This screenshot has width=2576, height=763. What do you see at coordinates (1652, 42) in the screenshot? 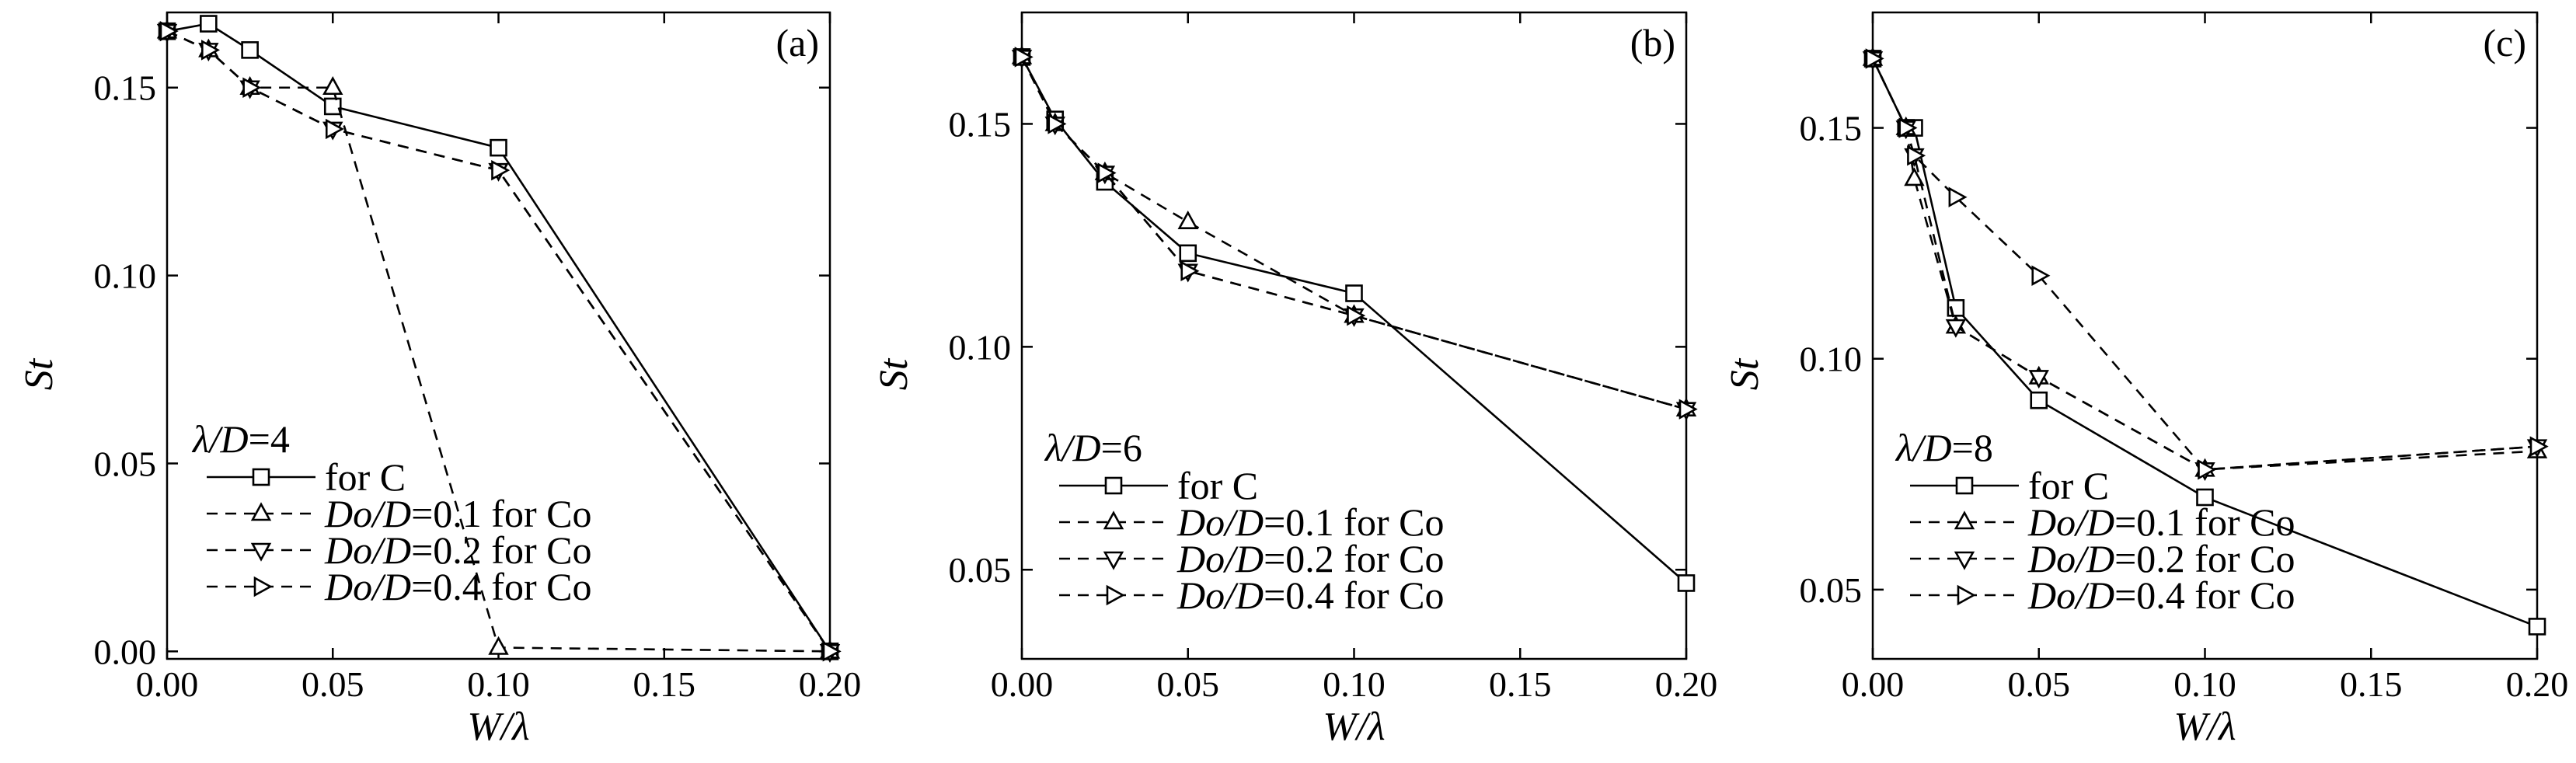
I see `panel-label: (b)` at bounding box center [1652, 42].